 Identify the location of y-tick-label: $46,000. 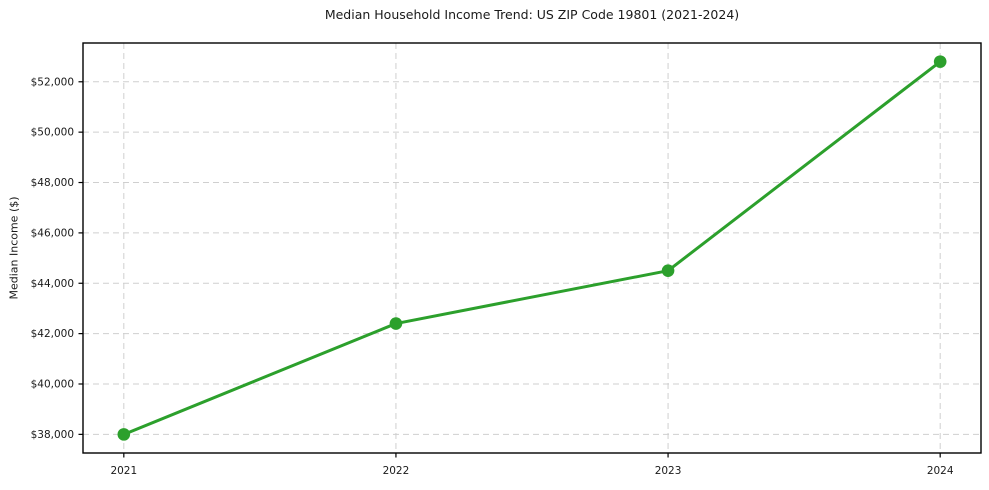
(52, 233).